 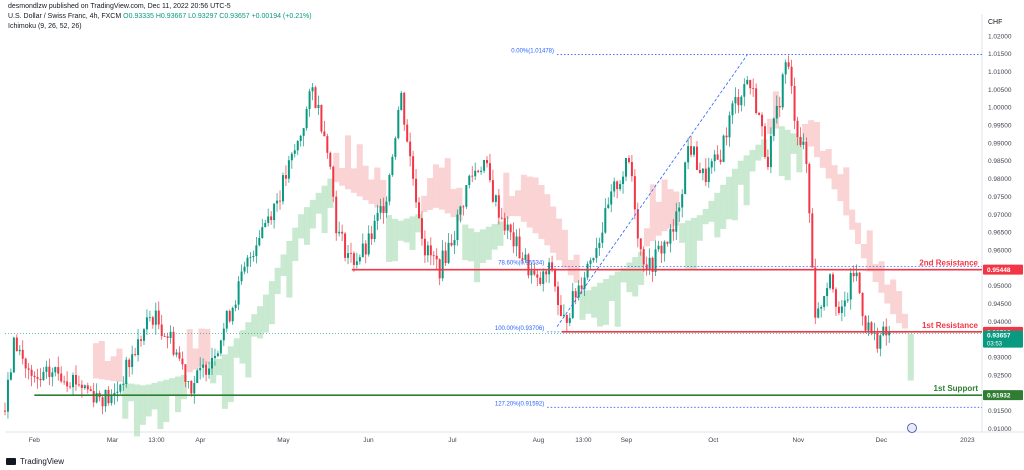 What do you see at coordinates (35, 440) in the screenshot?
I see `x-tick-label: Feb` at bounding box center [35, 440].